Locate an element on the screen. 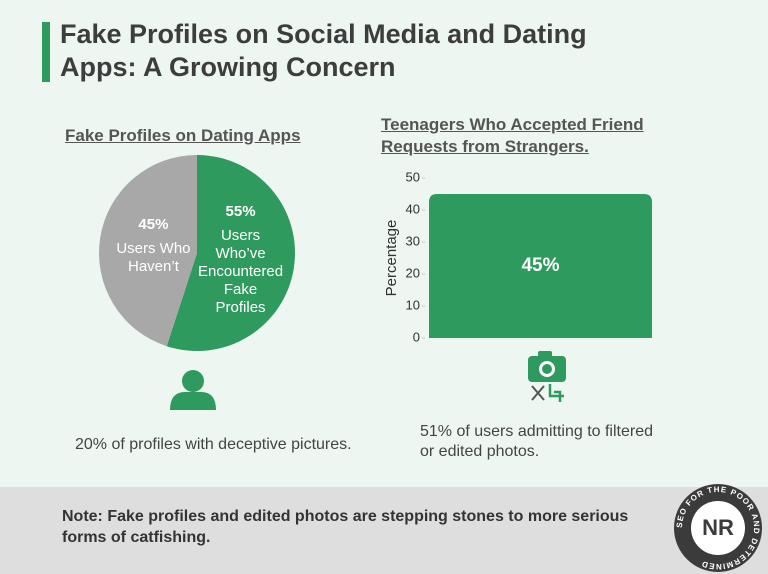  accent-bar is located at coordinates (46, 52).